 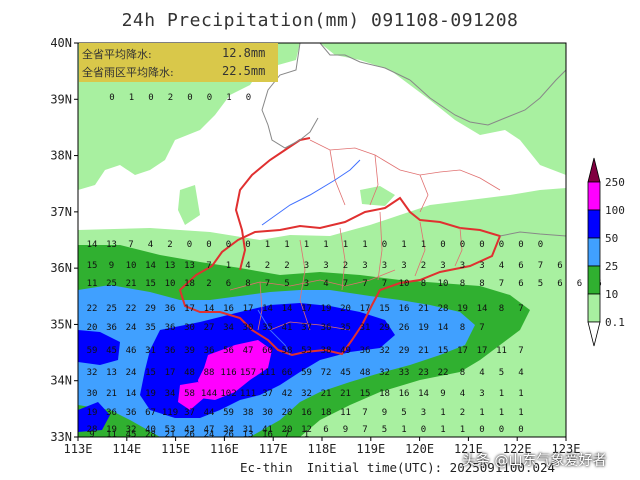 What do you see at coordinates (345, 328) in the screenshot?
I see `station-value: 35` at bounding box center [345, 328].